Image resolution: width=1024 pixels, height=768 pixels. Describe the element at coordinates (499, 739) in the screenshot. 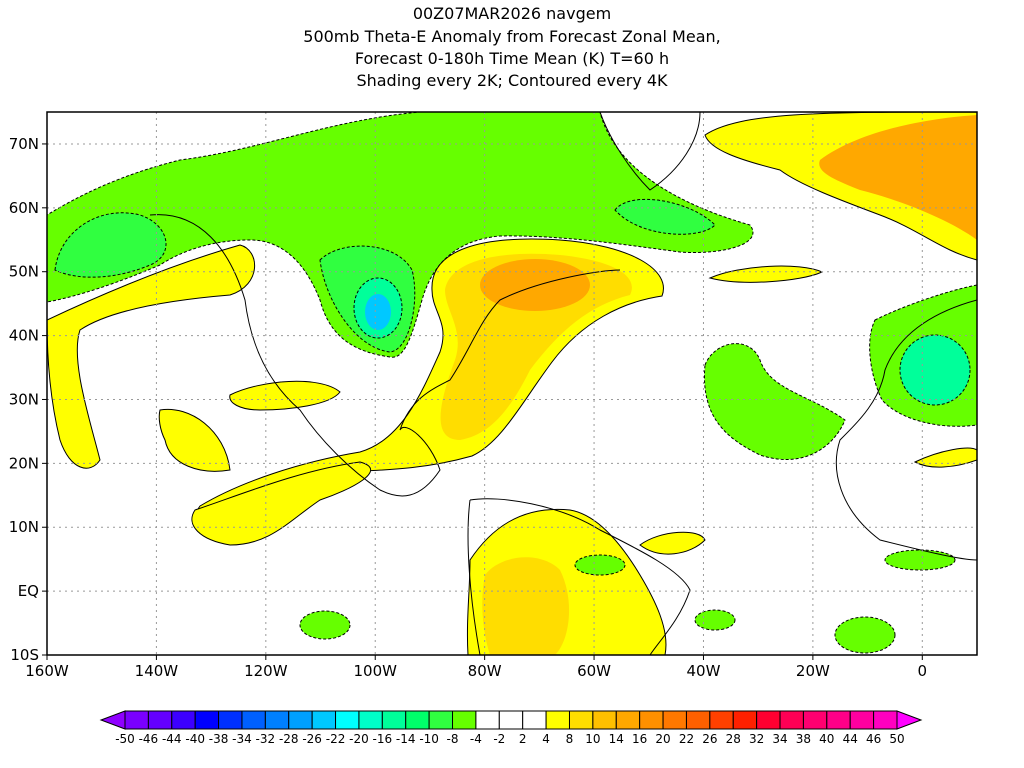

I see `colorbar-label: -2` at that location.